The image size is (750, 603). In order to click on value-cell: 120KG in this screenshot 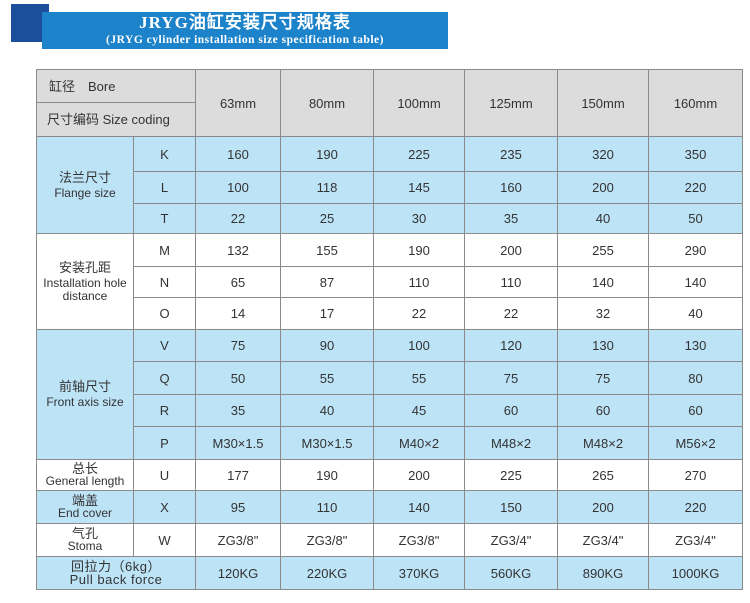, I will do `click(238, 573)`.